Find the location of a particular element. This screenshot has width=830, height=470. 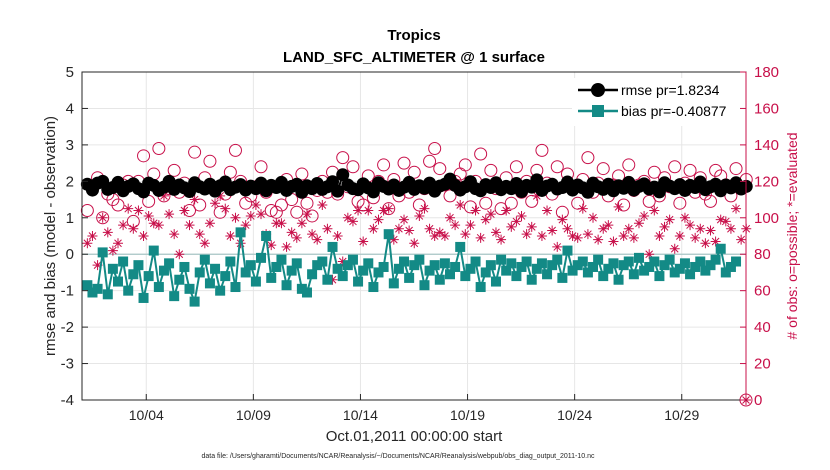

legend-bias-label: bias pr=-0.40877 is located at coordinates (674, 111).